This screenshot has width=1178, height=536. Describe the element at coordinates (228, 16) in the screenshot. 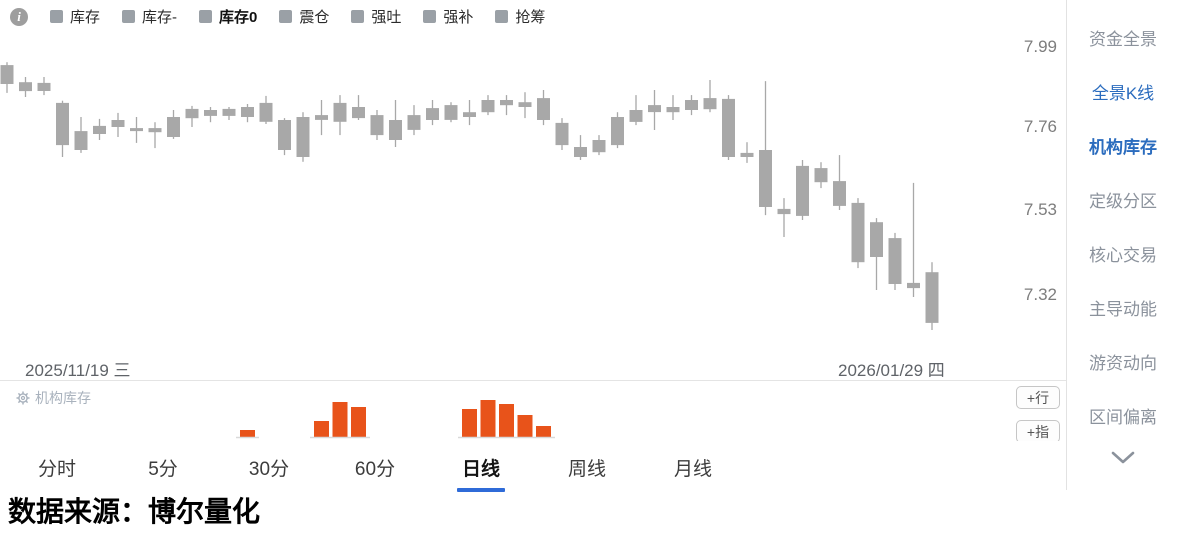

I see `legend-item-3: 库存0` at that location.